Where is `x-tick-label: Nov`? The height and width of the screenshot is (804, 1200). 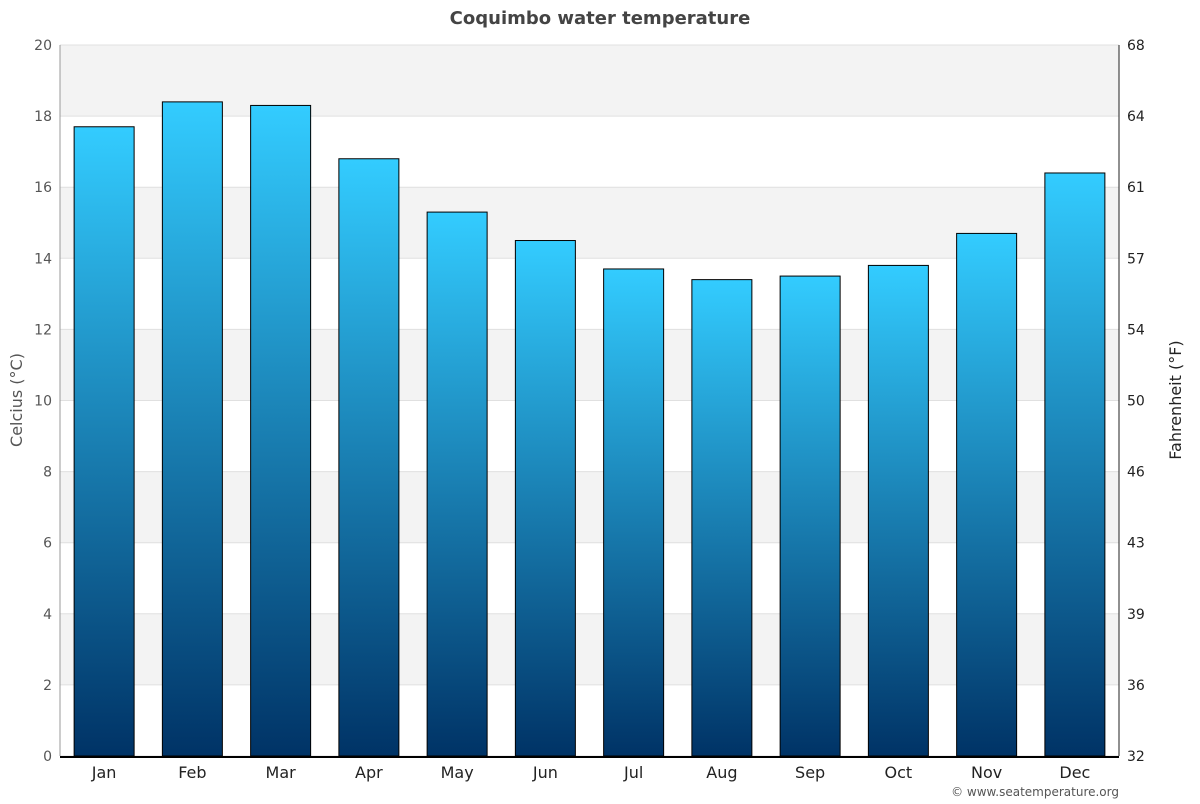 x-tick-label: Nov is located at coordinates (986, 772).